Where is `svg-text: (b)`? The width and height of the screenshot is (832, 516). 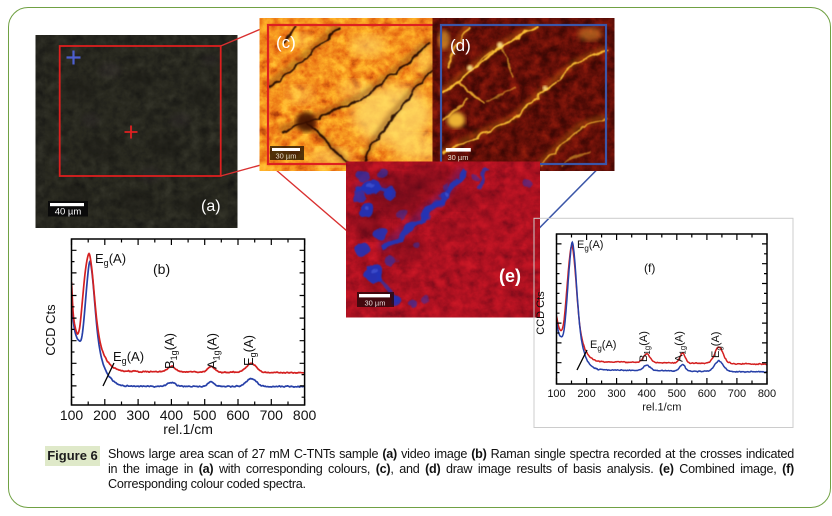 svg-text: (b) is located at coordinates (161, 269).